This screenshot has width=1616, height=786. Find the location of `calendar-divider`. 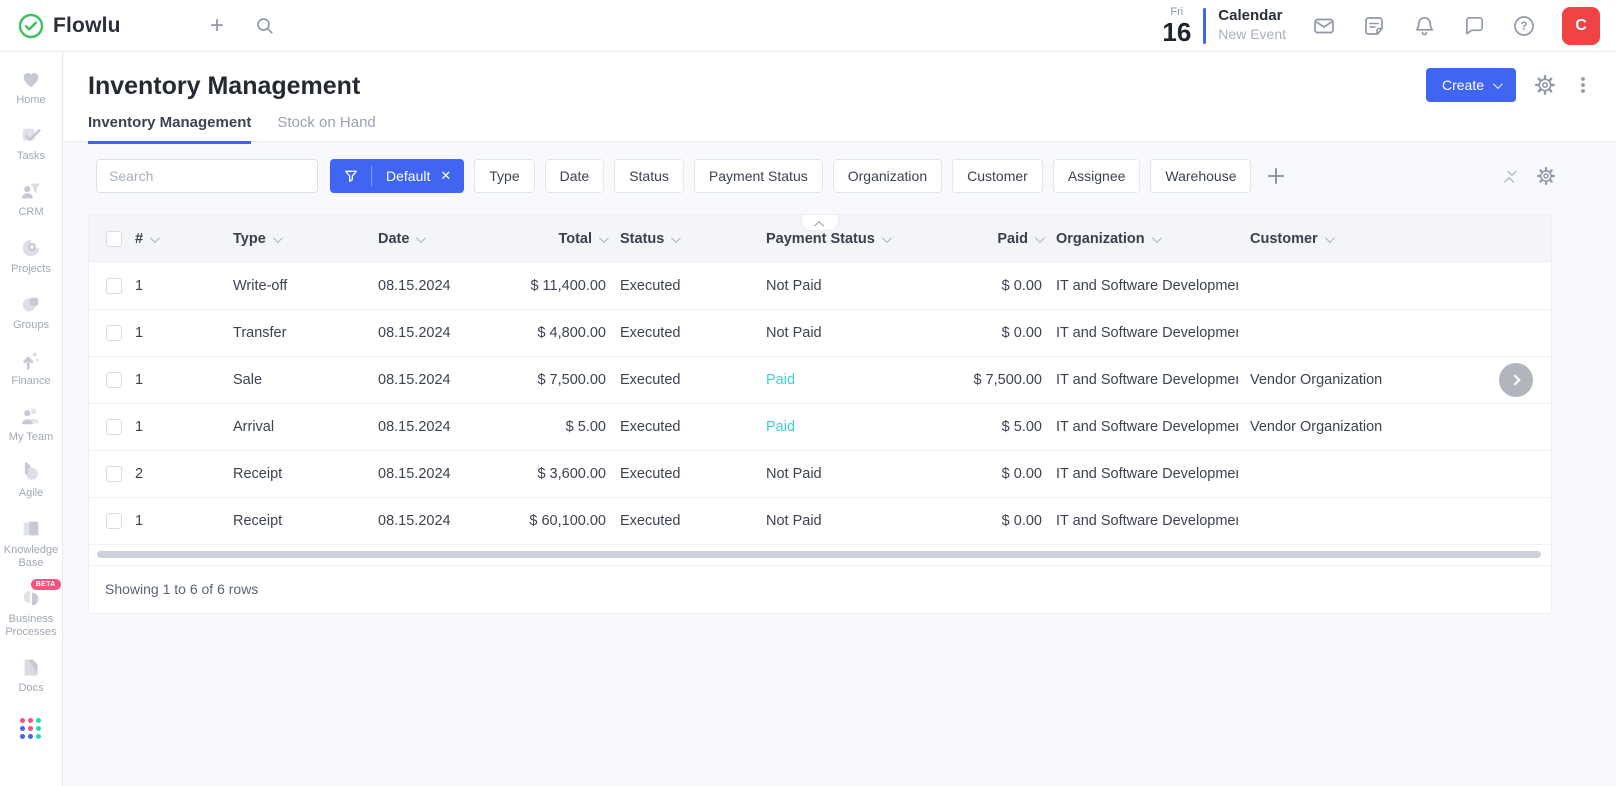

calendar-divider is located at coordinates (1205, 25).